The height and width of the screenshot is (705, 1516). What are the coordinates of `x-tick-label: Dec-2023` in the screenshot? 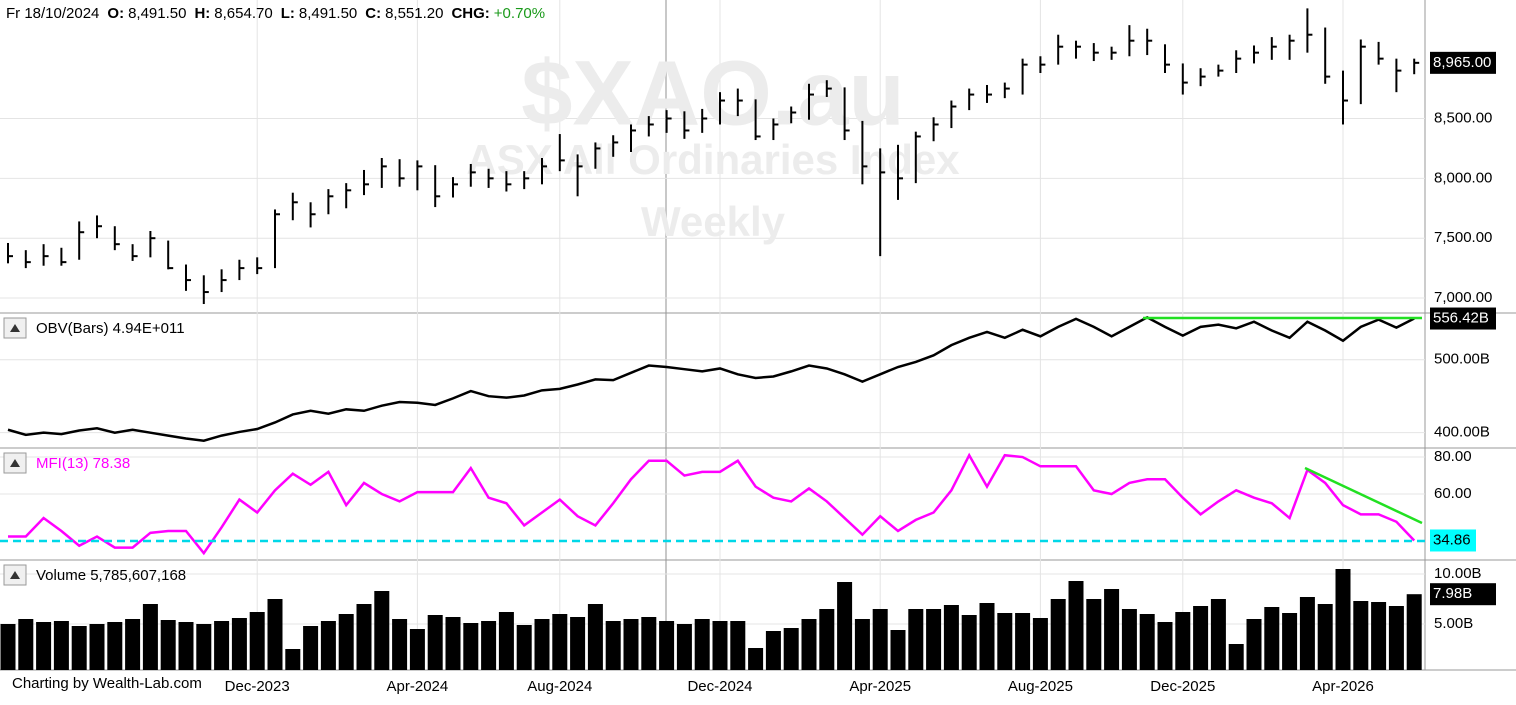 It's located at (257, 686).